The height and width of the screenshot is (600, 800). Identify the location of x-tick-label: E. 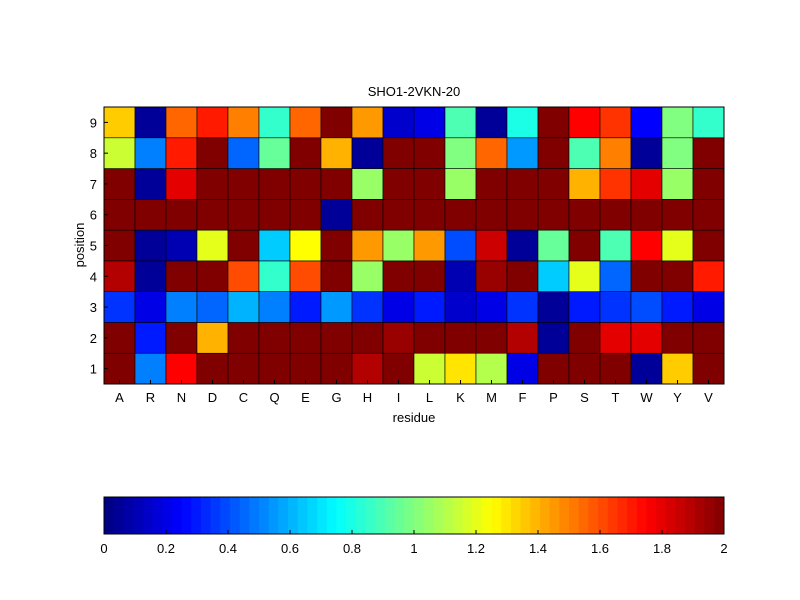
(305, 397).